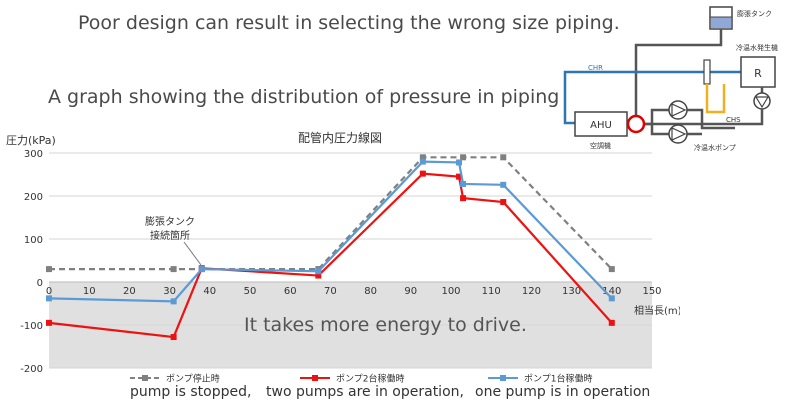  What do you see at coordinates (721, 22) in the screenshot?
I see `expansion-tank-fill` at bounding box center [721, 22].